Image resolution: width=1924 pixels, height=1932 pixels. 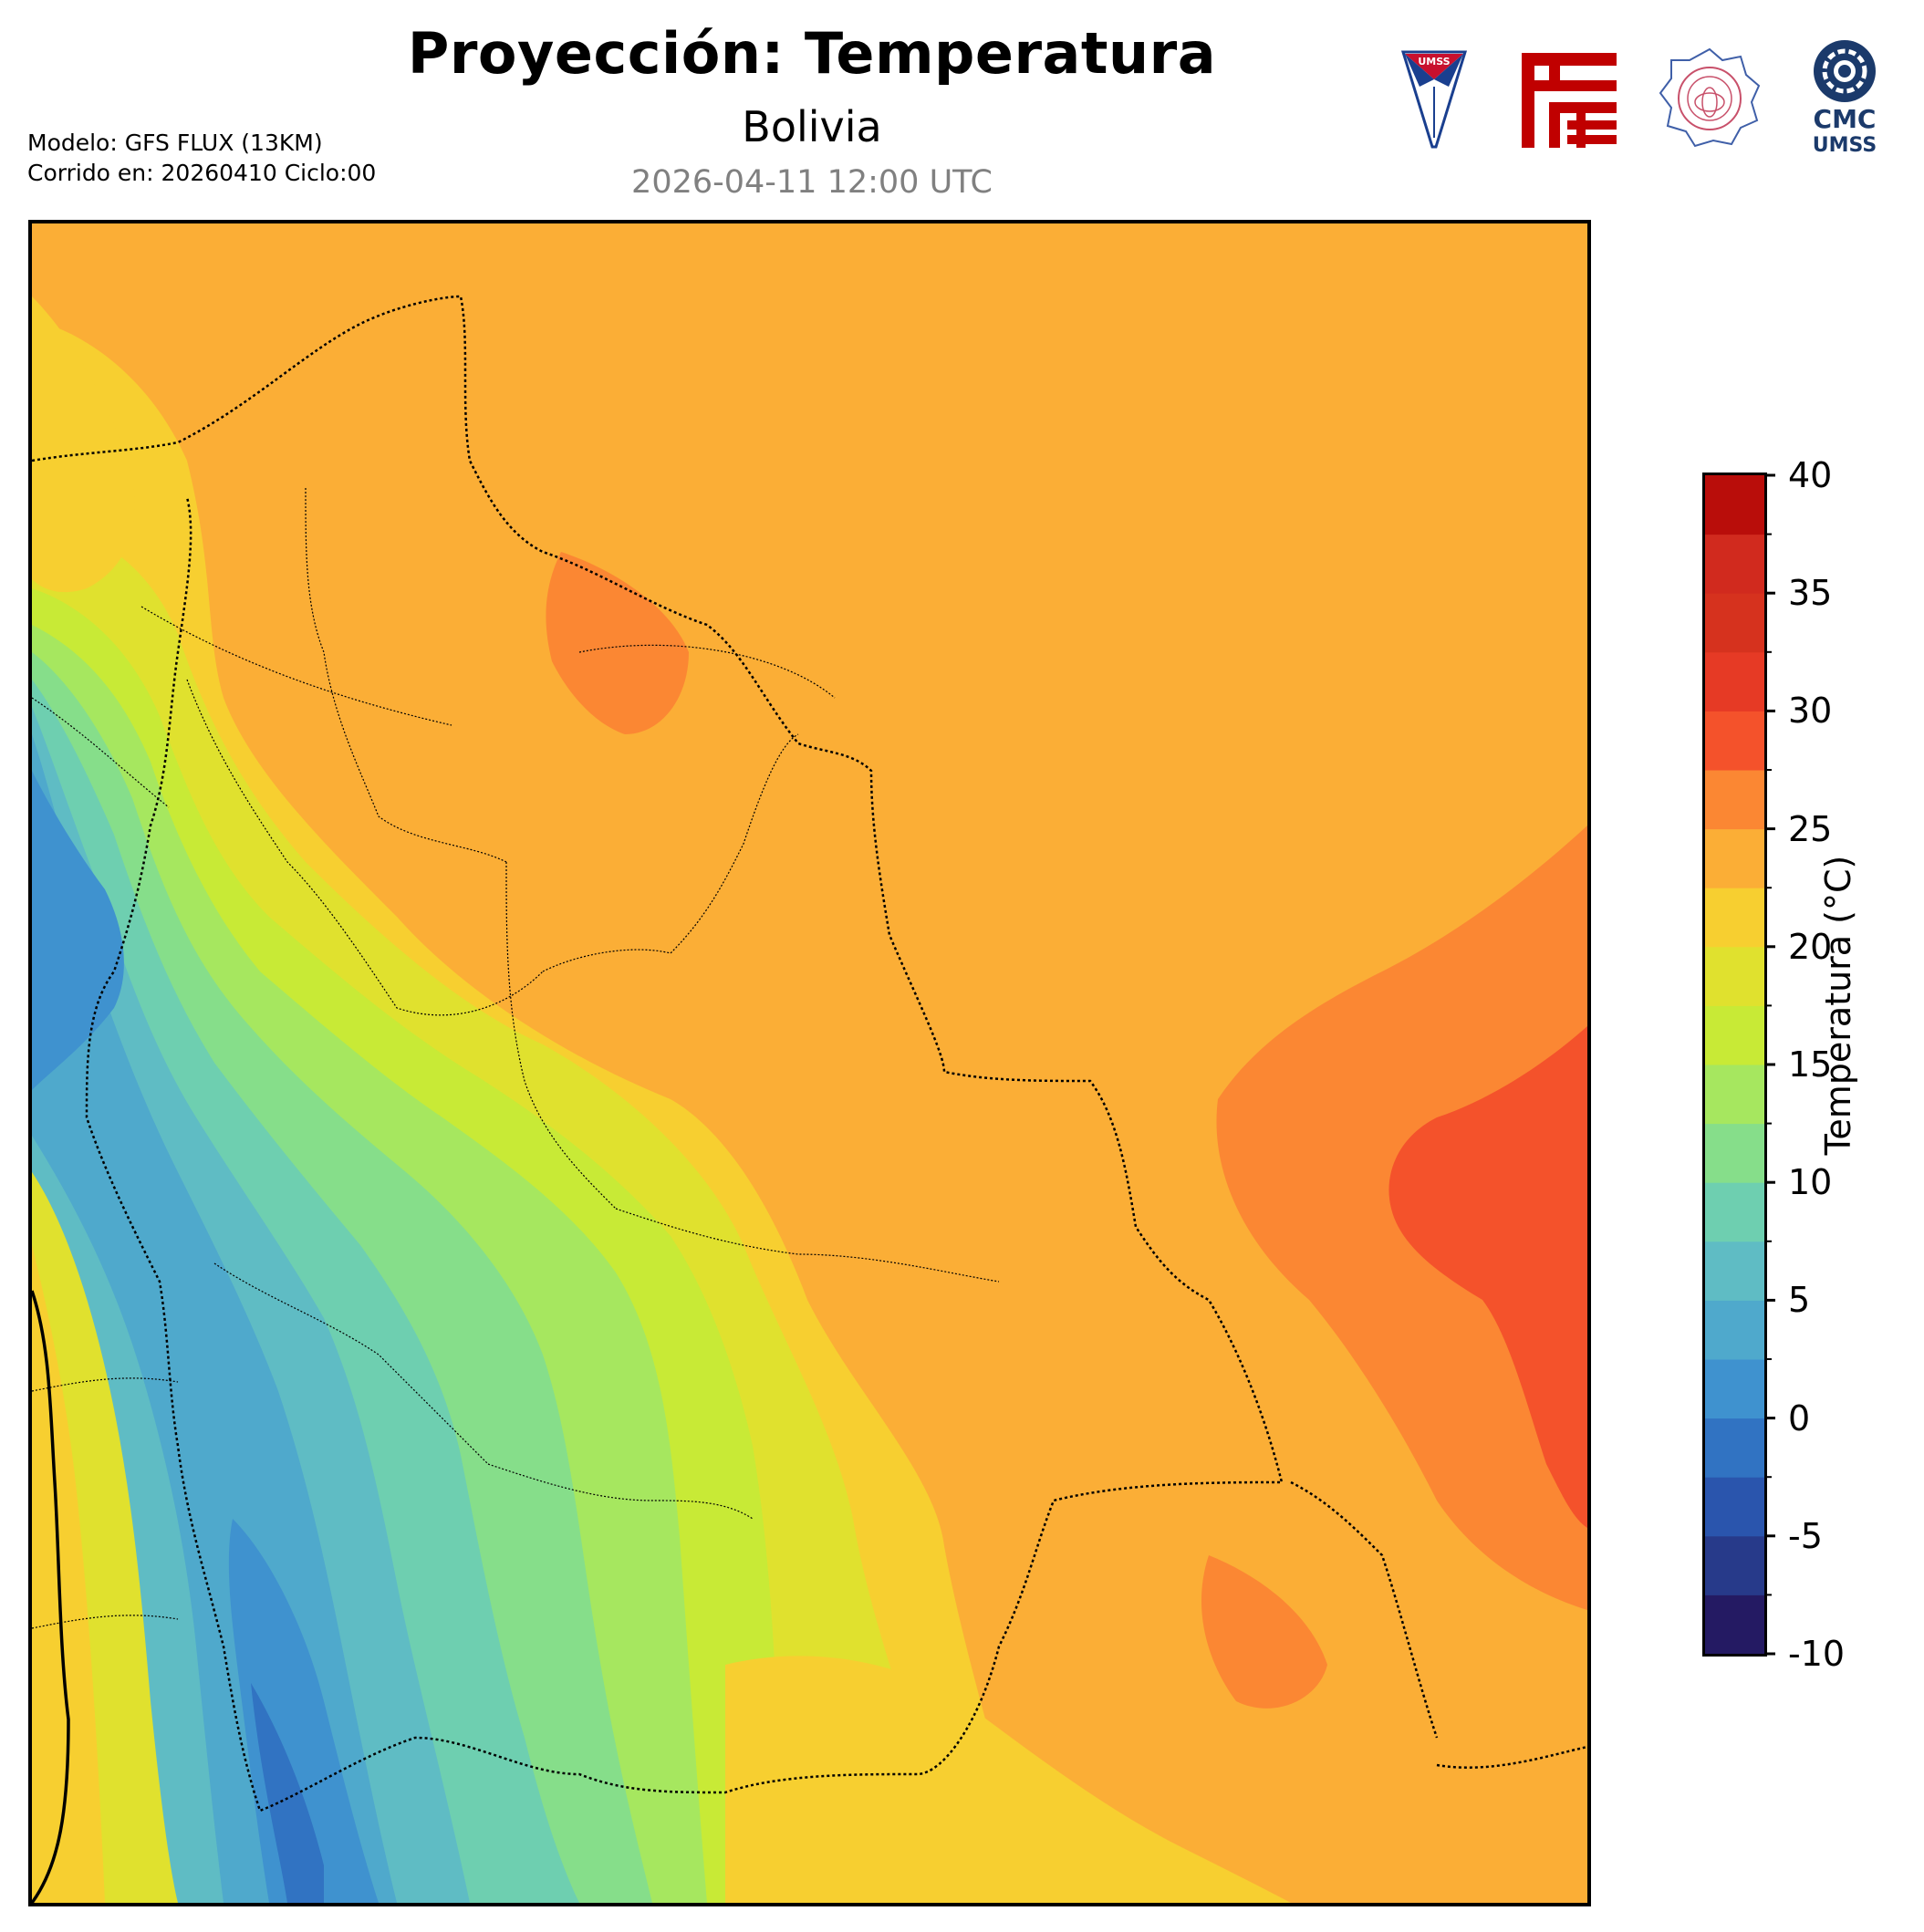 What do you see at coordinates (175, 143) in the screenshot?
I see `model-line: Modelo: GFS FLUX (13KM)` at bounding box center [175, 143].